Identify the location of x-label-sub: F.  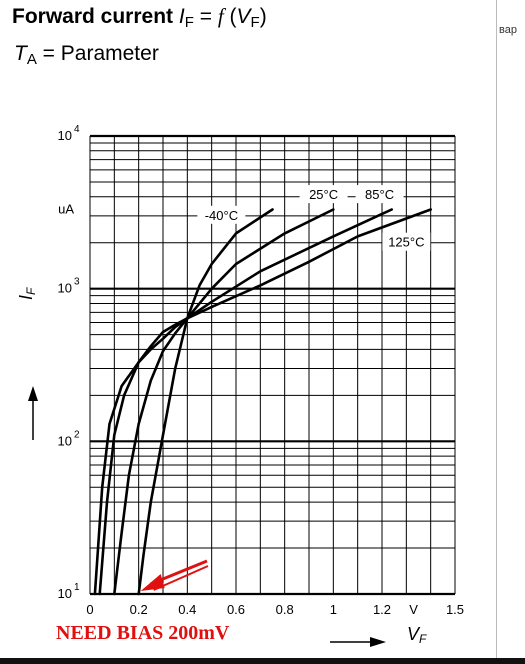
(423, 639).